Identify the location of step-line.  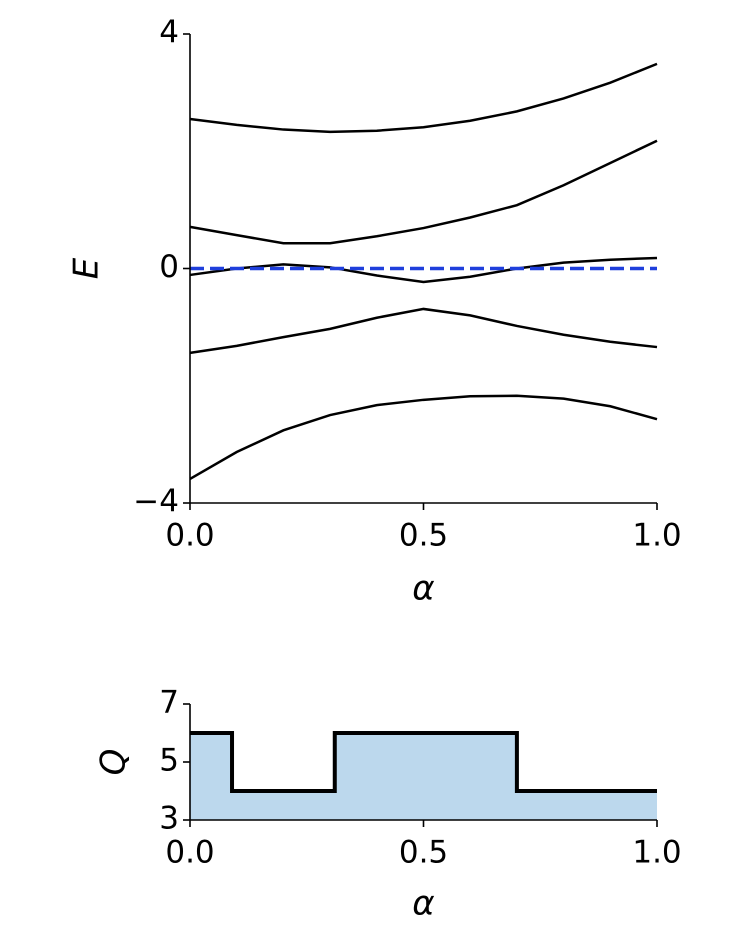
(423, 762).